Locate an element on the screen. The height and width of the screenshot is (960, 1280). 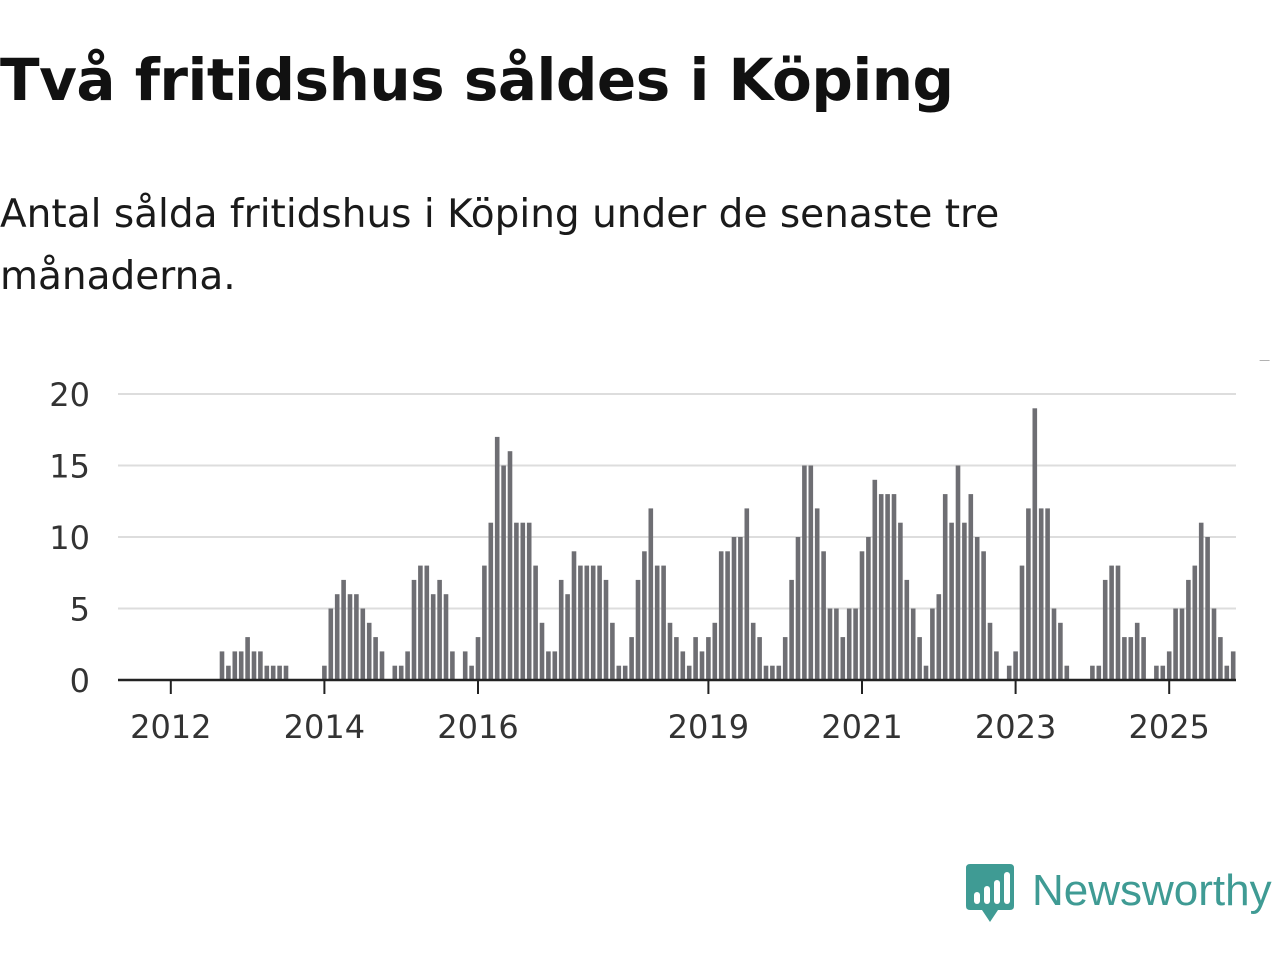
x-axis is located at coordinates (677, 686).